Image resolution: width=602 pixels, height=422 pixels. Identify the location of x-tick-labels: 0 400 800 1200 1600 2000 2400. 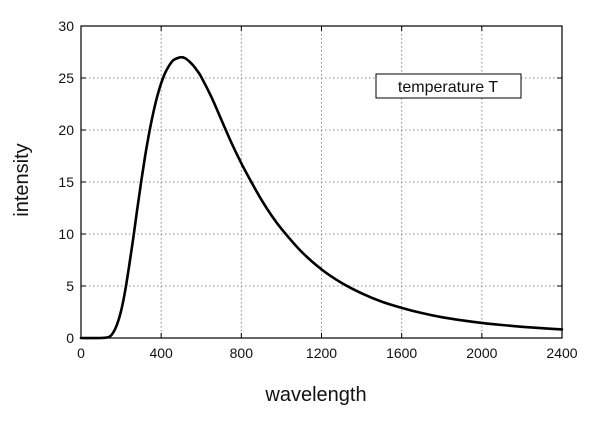
(327, 353).